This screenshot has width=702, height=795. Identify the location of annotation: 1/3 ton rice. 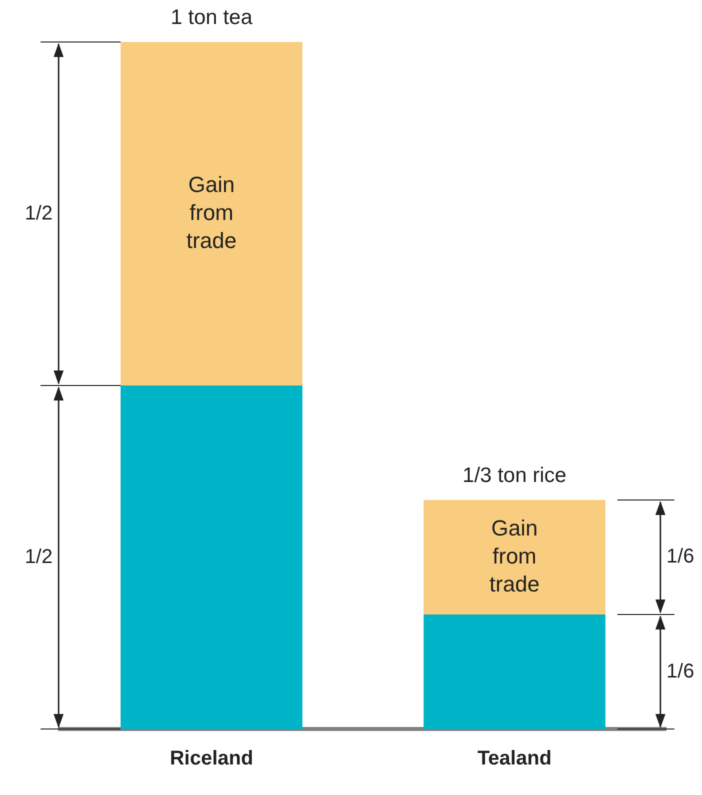
(514, 475).